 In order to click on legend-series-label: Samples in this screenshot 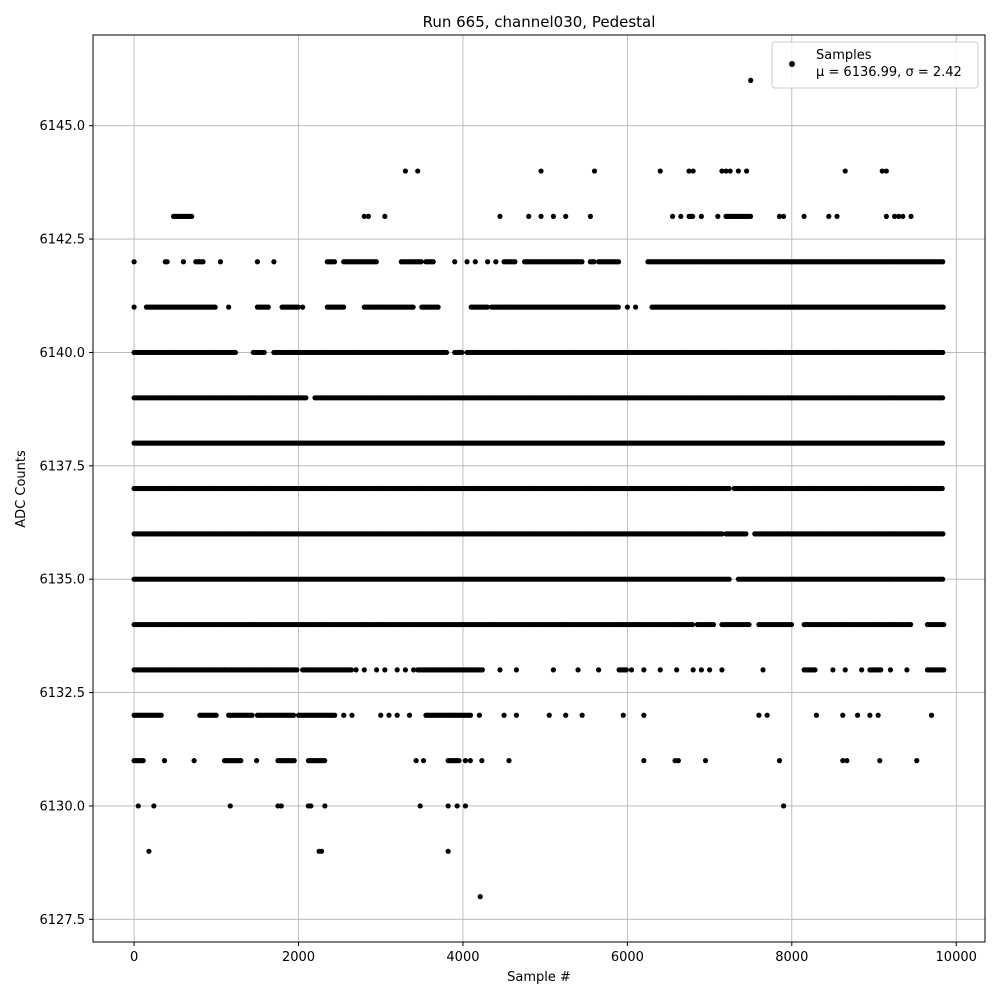, I will do `click(844, 55)`.